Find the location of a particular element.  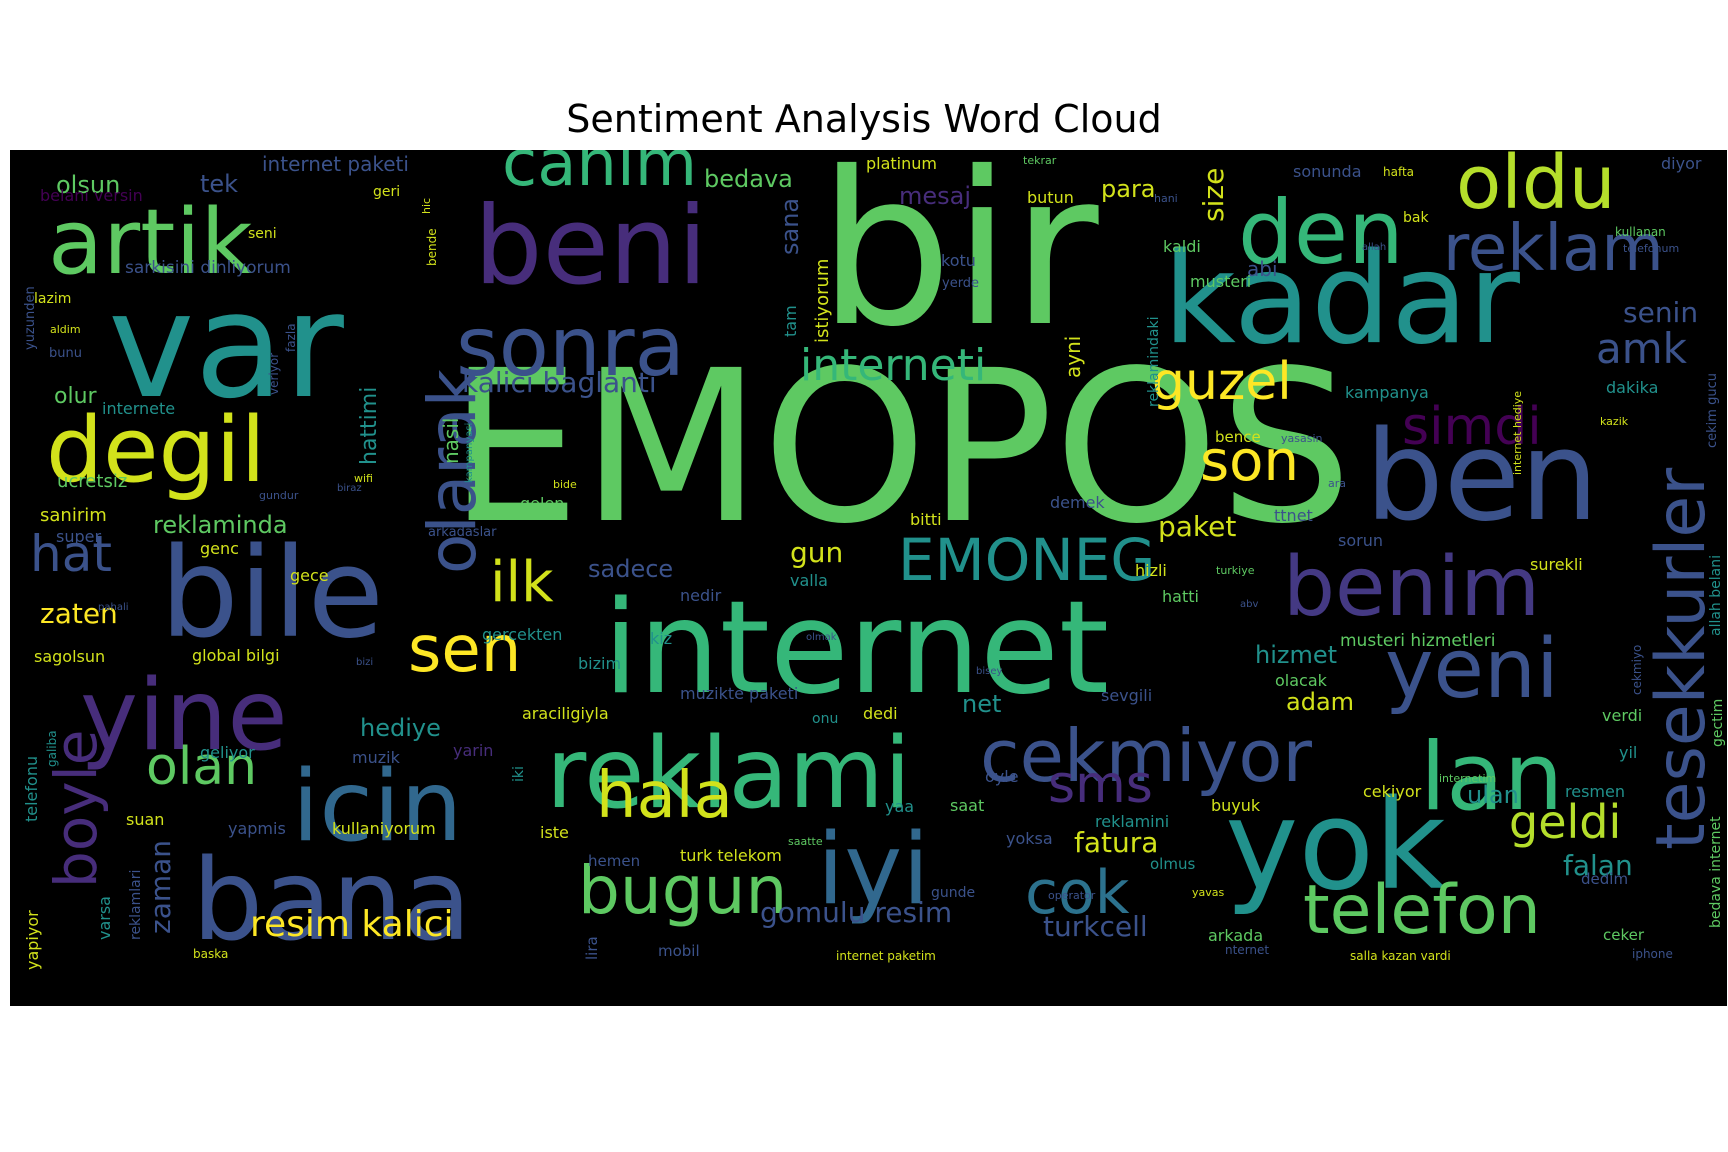

word-biraz: biraz is located at coordinates (349, 488).